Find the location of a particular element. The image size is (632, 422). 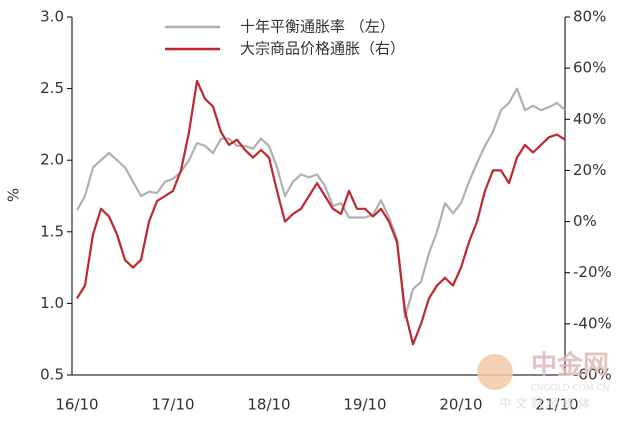

legend-label: 大宗商品价格通胀（右） is located at coordinates (322, 49).